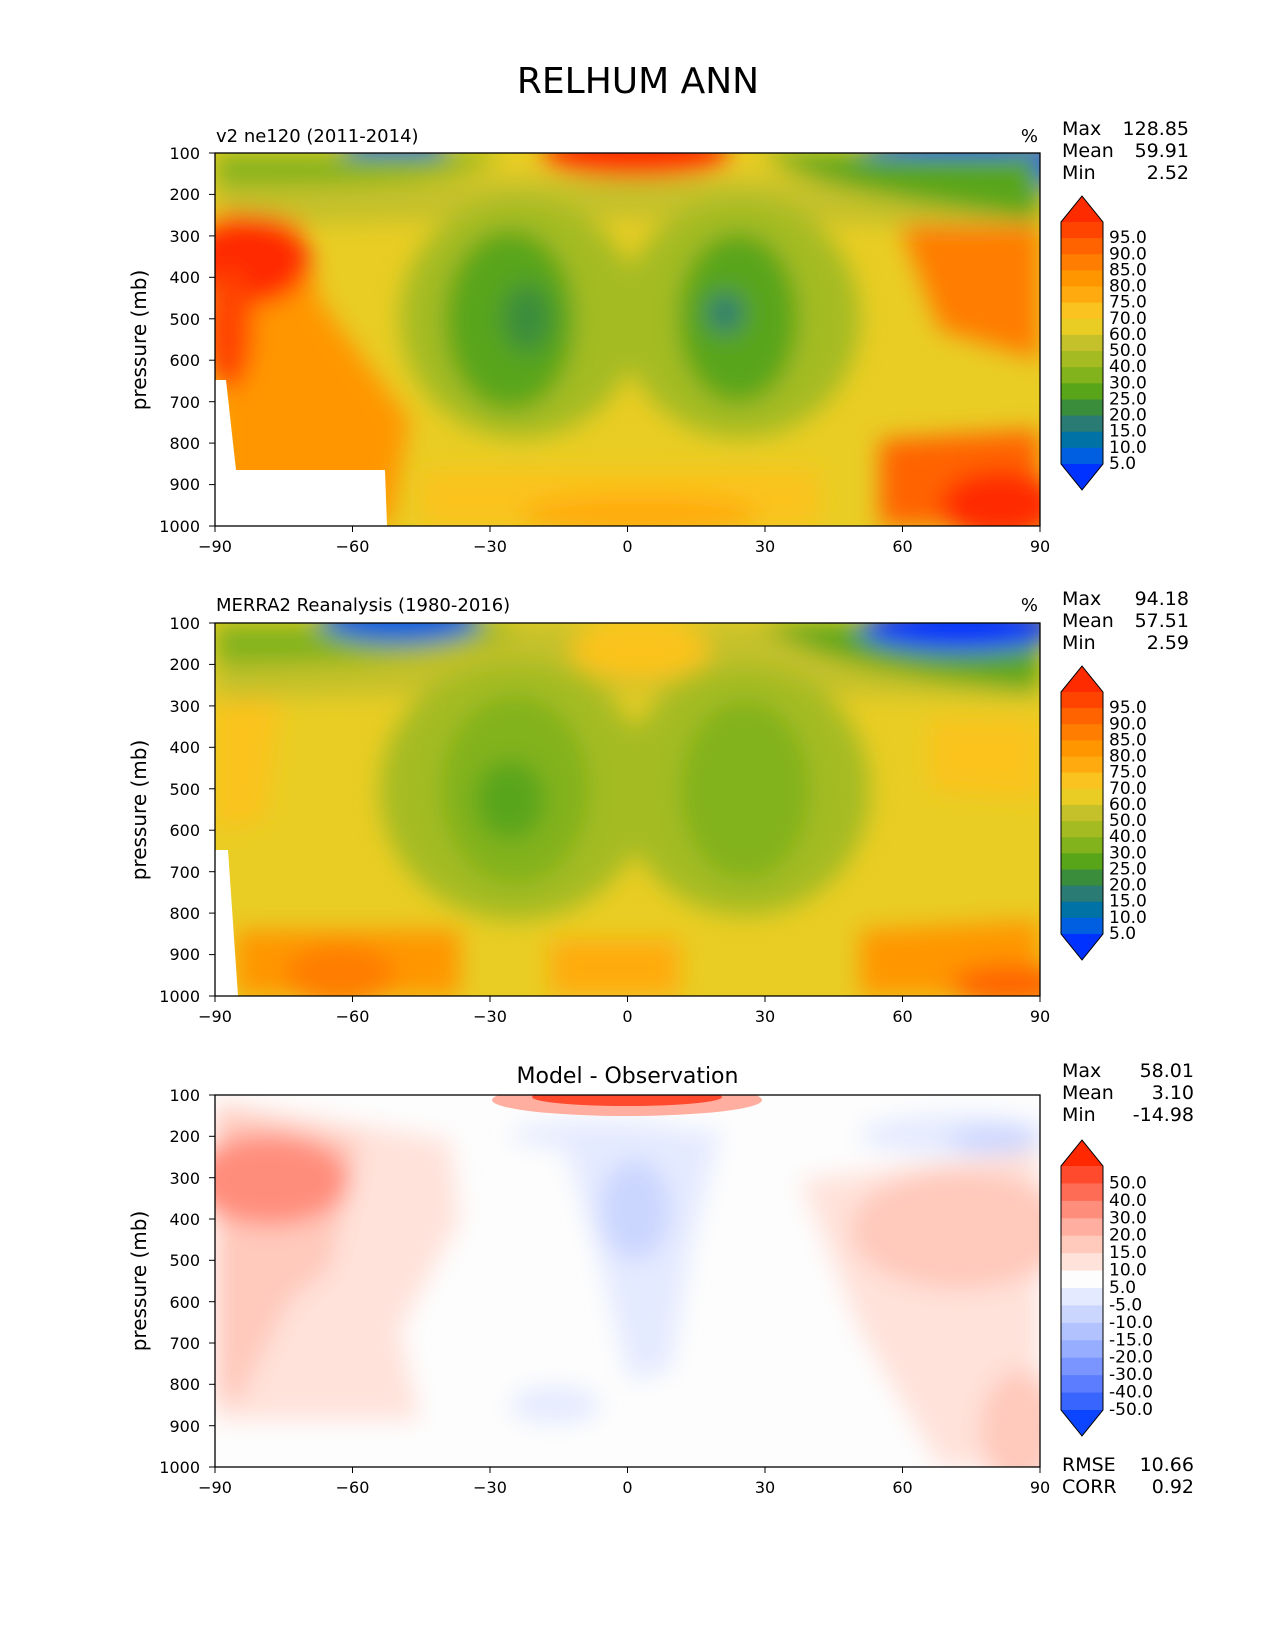 This screenshot has height=1650, width=1275. I want to click on colorbar-label: -50.0, so click(1131, 1410).